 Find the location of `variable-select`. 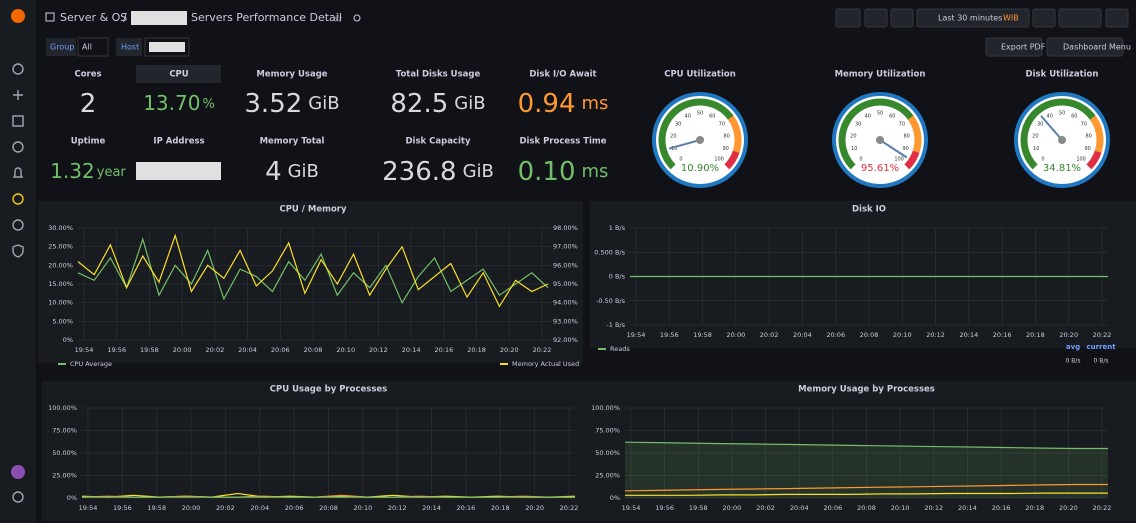

variable-select is located at coordinates (93, 47).